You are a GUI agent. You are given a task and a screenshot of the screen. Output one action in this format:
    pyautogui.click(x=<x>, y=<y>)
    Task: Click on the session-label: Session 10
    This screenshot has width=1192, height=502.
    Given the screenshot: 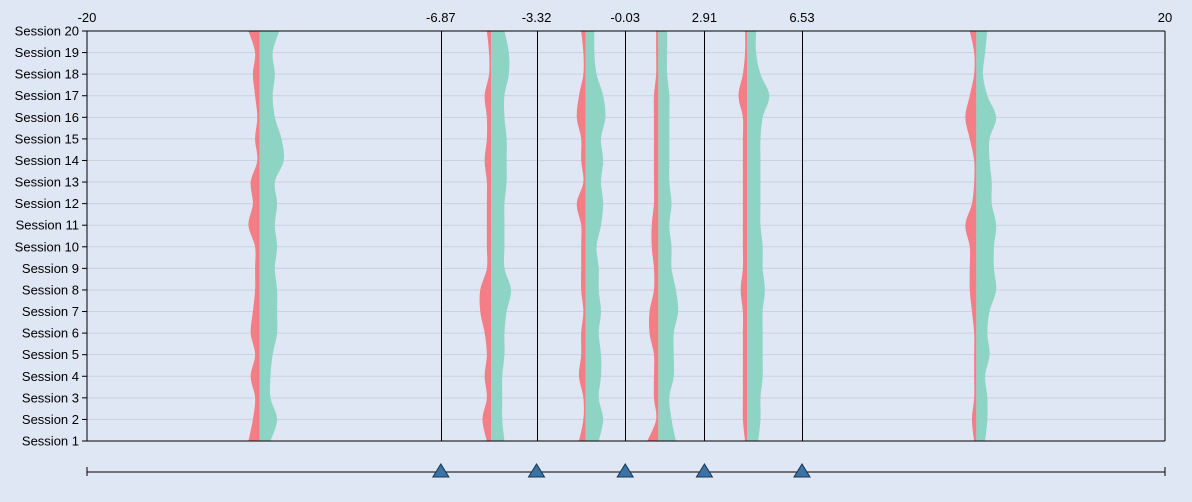 What is the action you would take?
    pyautogui.click(x=47, y=246)
    